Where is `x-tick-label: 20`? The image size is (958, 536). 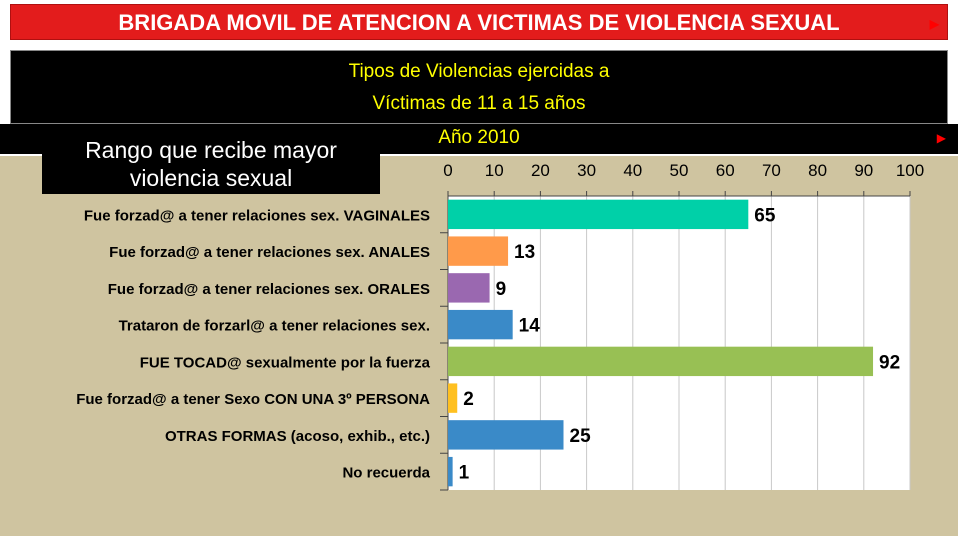
x-tick-label: 20 is located at coordinates (540, 170).